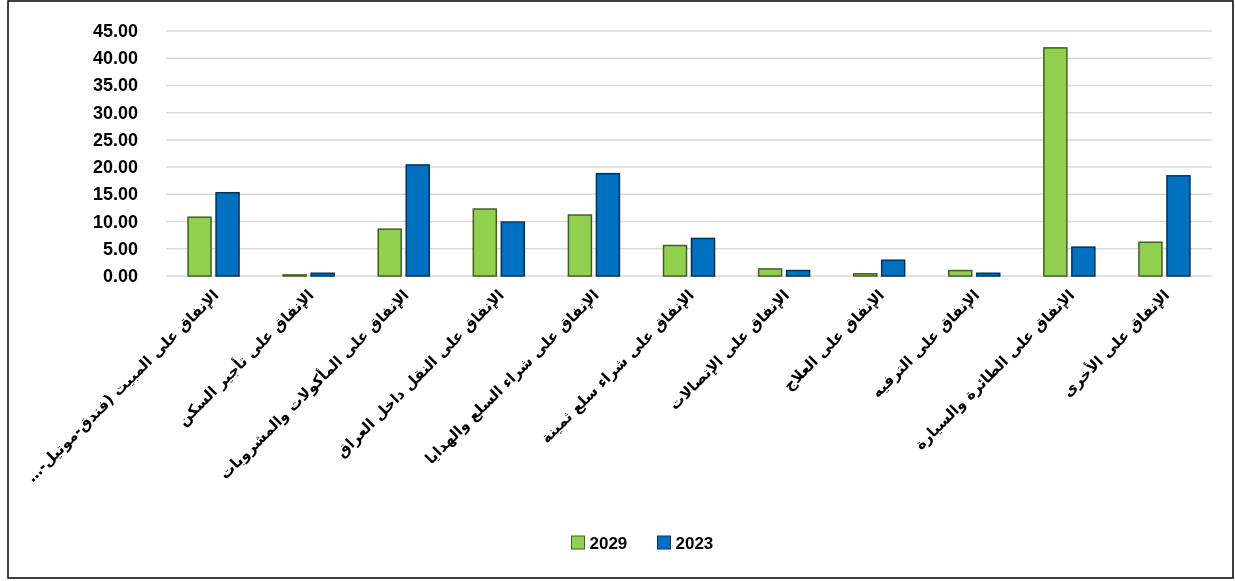 This screenshot has width=1235, height=581. Describe the element at coordinates (115, 85) in the screenshot. I see `y-tick-label: 35.00` at that location.